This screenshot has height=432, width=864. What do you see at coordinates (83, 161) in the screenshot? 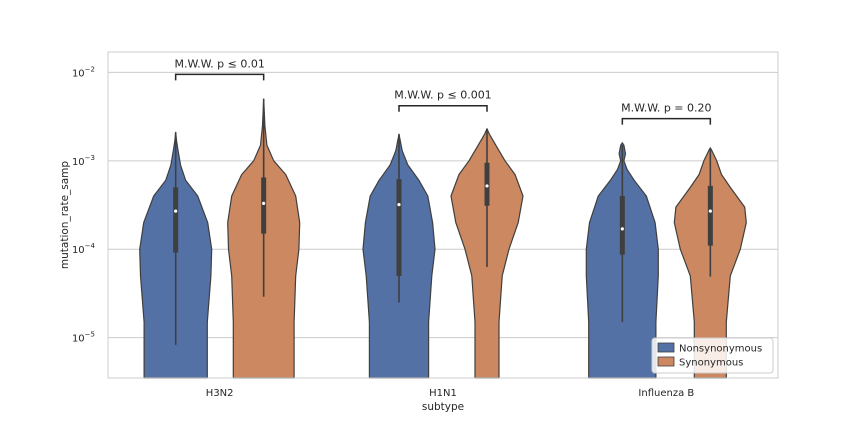
I see `y-tick-label: 10⁻³` at bounding box center [83, 161].